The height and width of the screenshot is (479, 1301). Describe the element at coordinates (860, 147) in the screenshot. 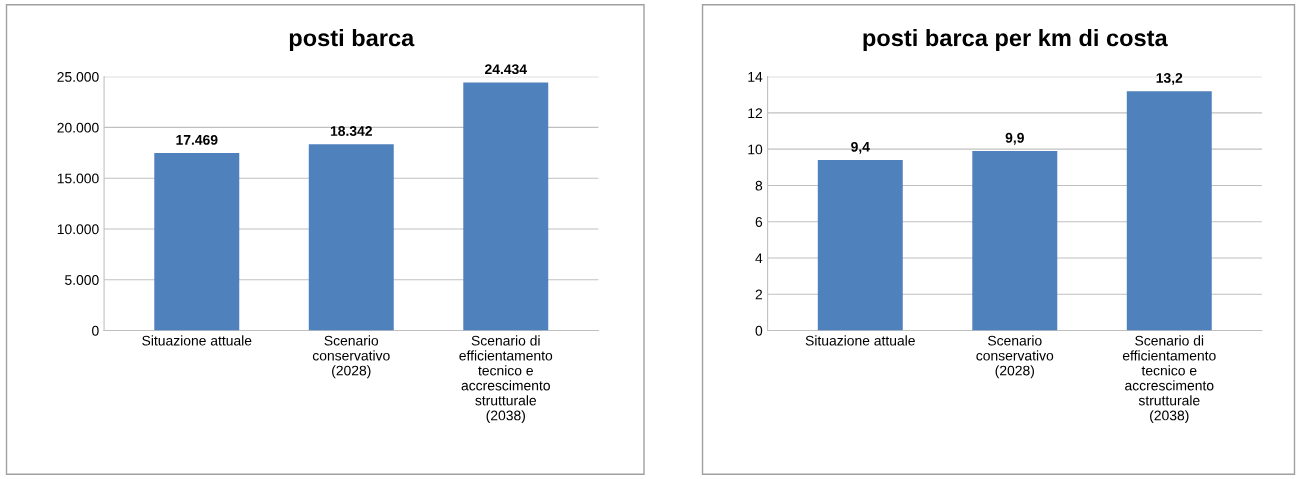

I see `data-label: 9,4` at that location.